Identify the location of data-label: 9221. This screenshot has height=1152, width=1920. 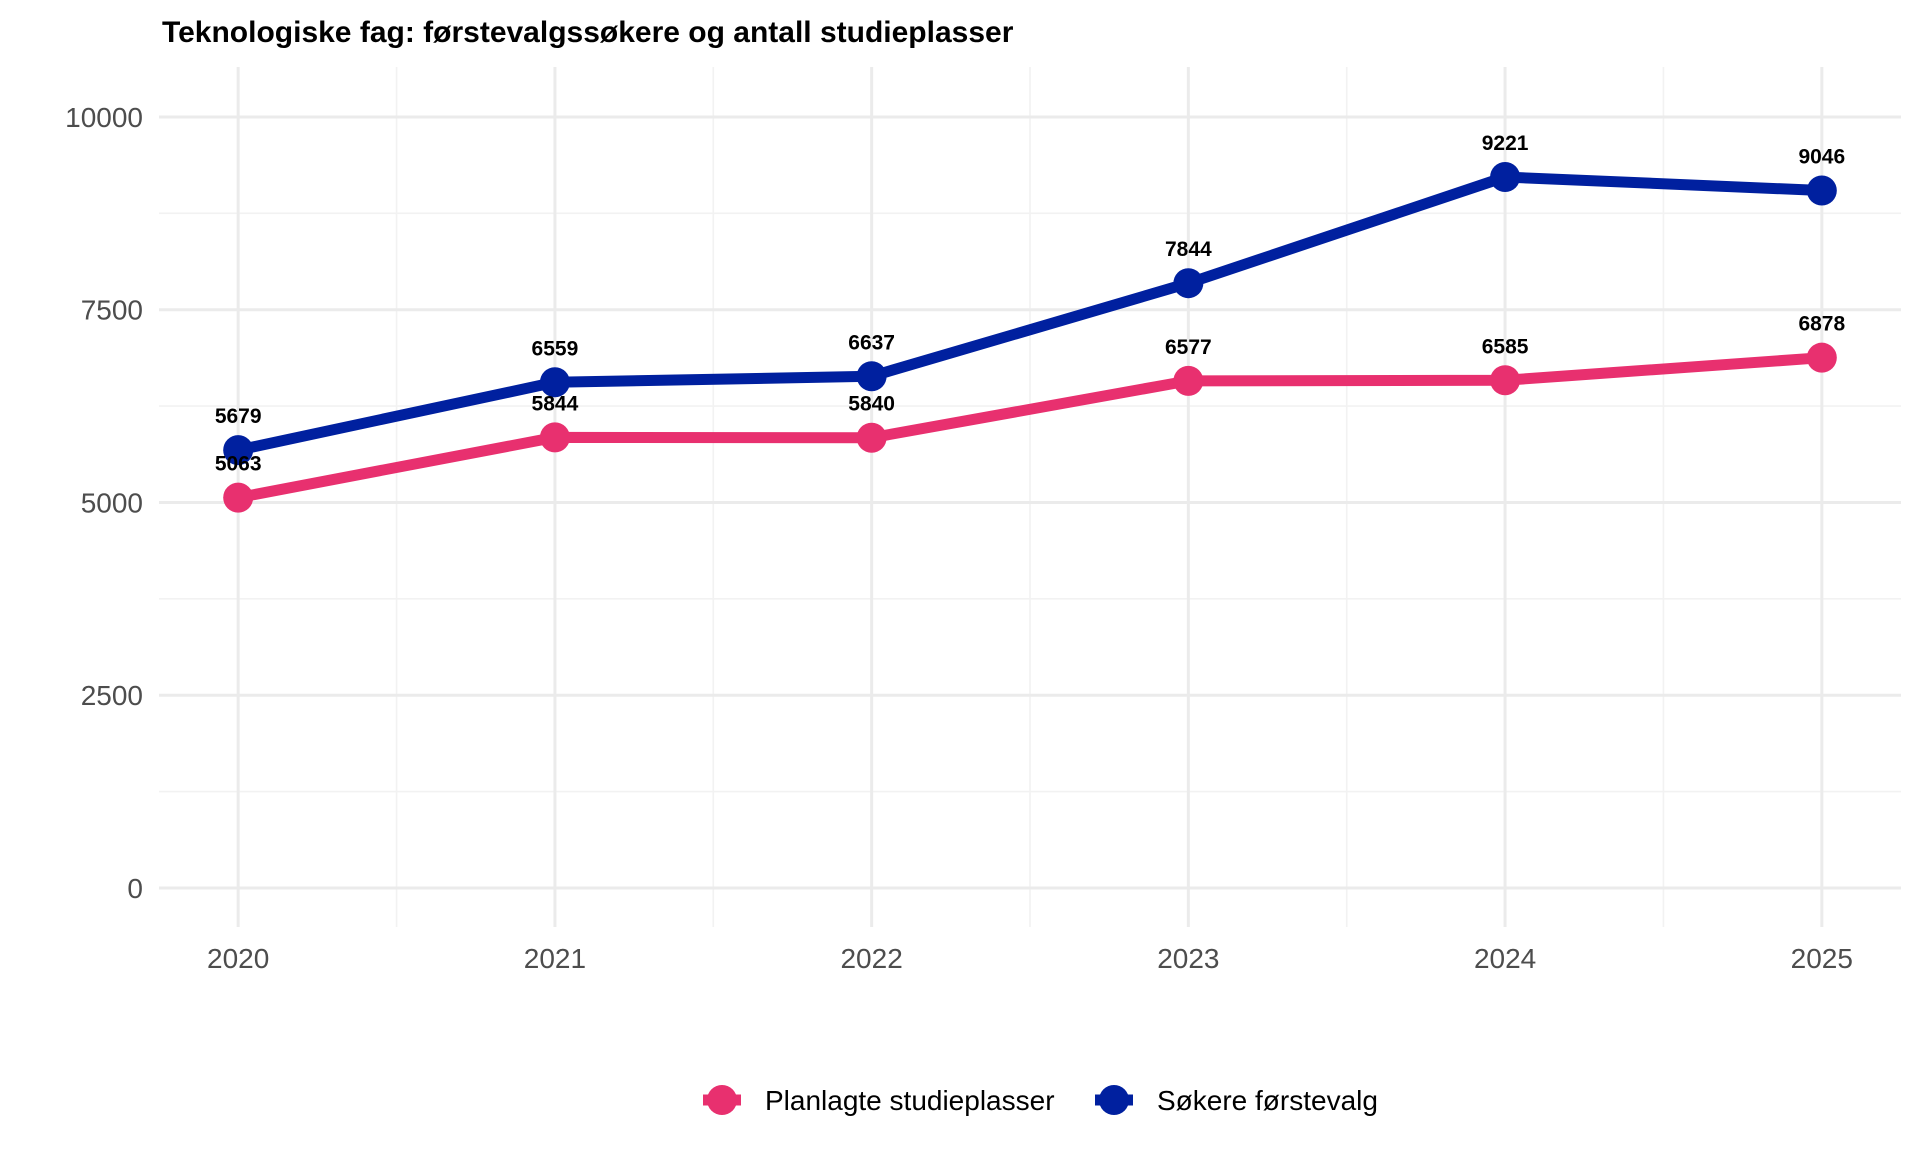
(1505, 143).